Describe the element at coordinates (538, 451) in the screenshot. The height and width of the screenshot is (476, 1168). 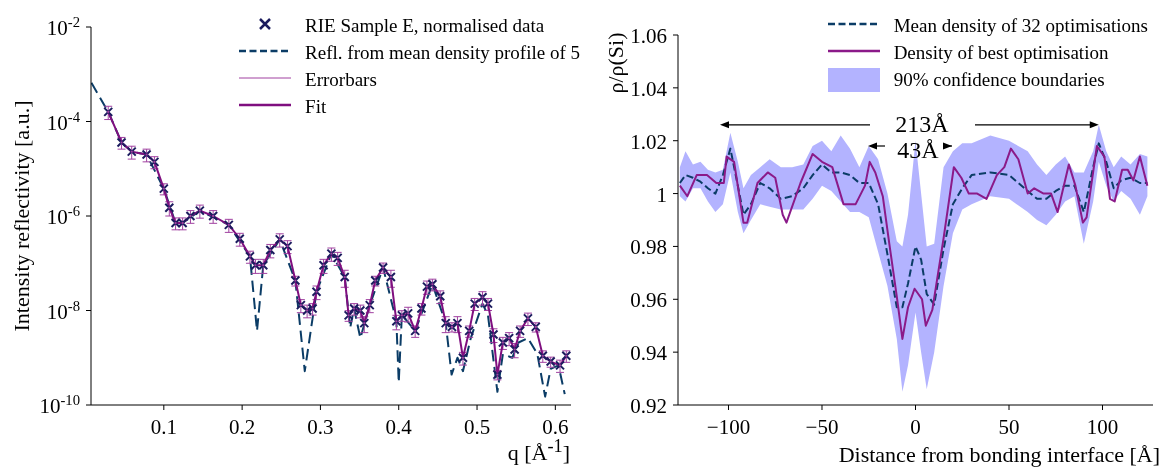
I see `x-axis-title: q [Å$^{-1}$]` at that location.